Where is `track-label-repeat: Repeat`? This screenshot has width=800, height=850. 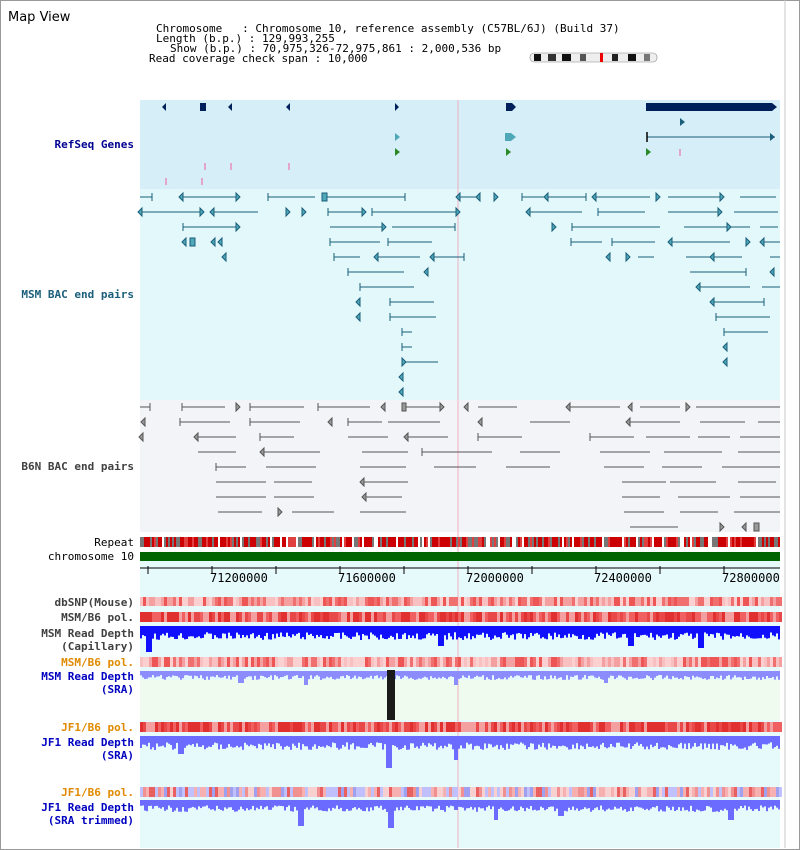
track-label-repeat: Repeat is located at coordinates (114, 542).